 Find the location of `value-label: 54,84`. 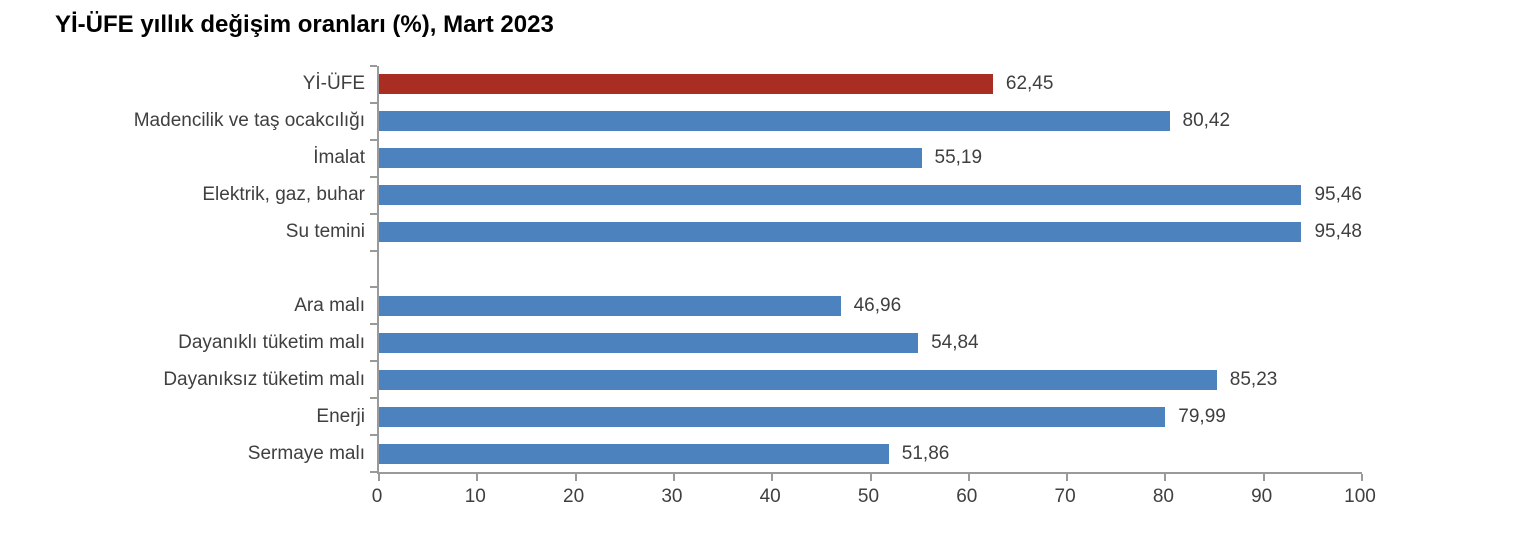

value-label: 54,84 is located at coordinates (955, 342).